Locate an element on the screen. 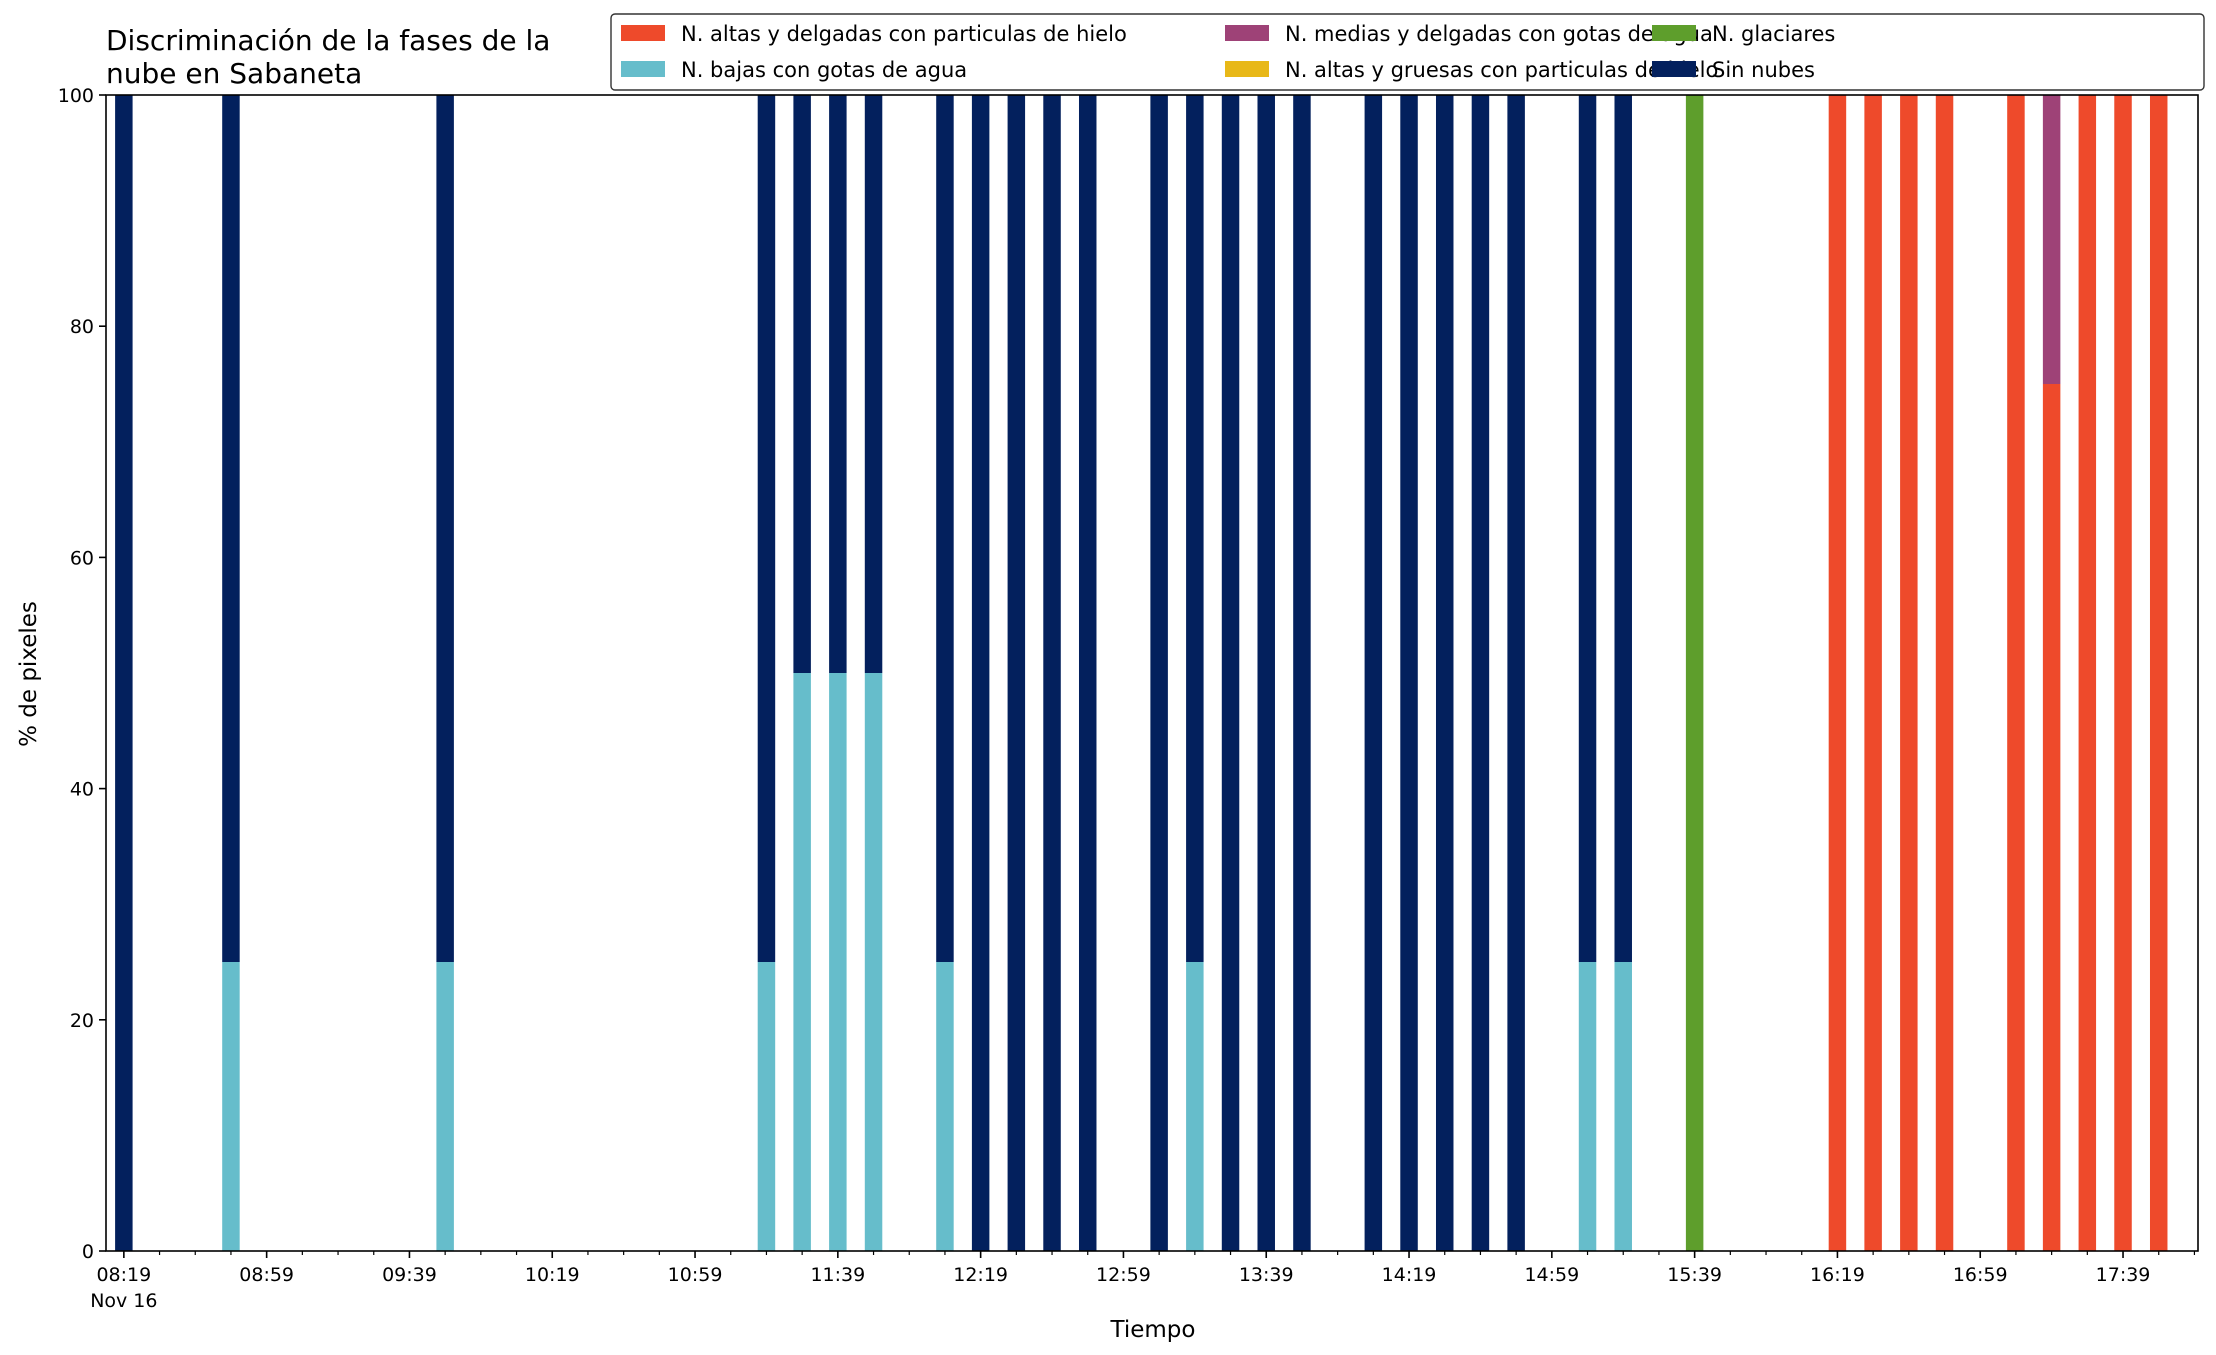  bar-segment-25-s0 is located at coordinates (1837, 673).